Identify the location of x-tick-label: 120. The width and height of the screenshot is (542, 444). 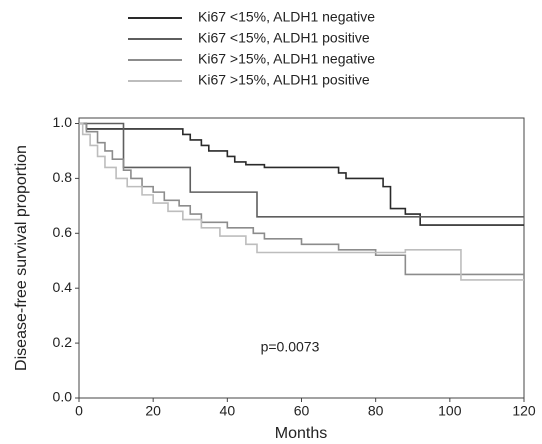
(524, 411).